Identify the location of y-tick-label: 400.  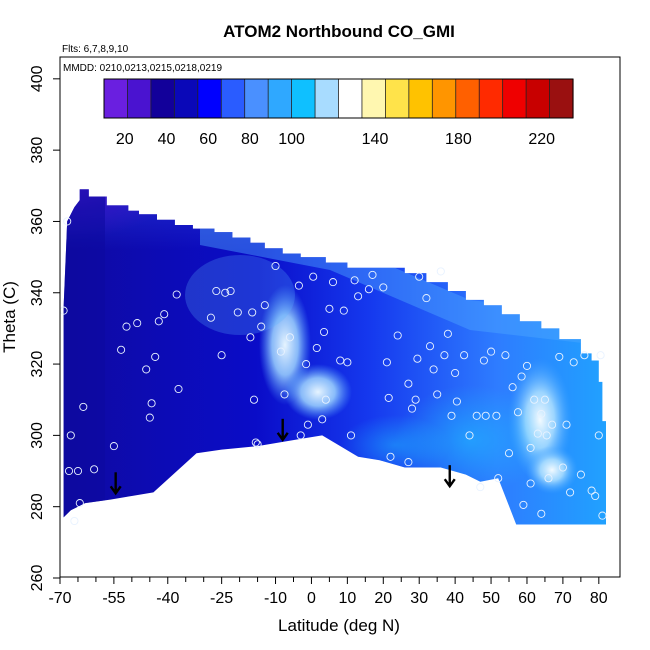
(37, 78).